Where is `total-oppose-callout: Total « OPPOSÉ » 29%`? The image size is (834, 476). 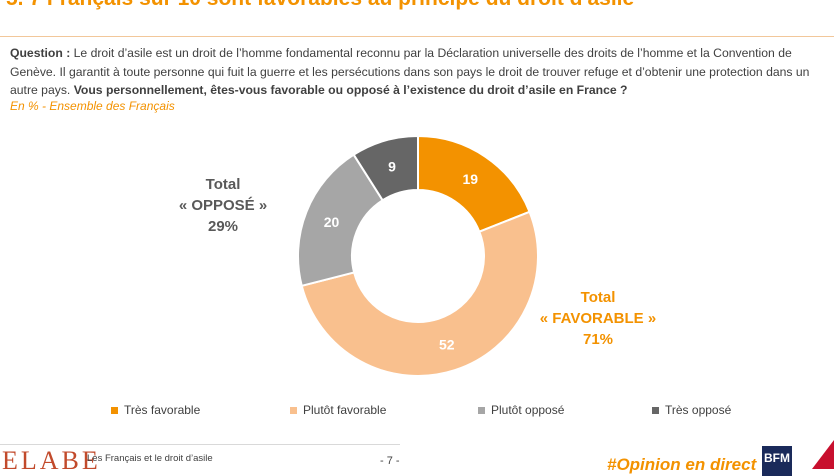 total-oppose-callout: Total « OPPOSÉ » 29% is located at coordinates (223, 205).